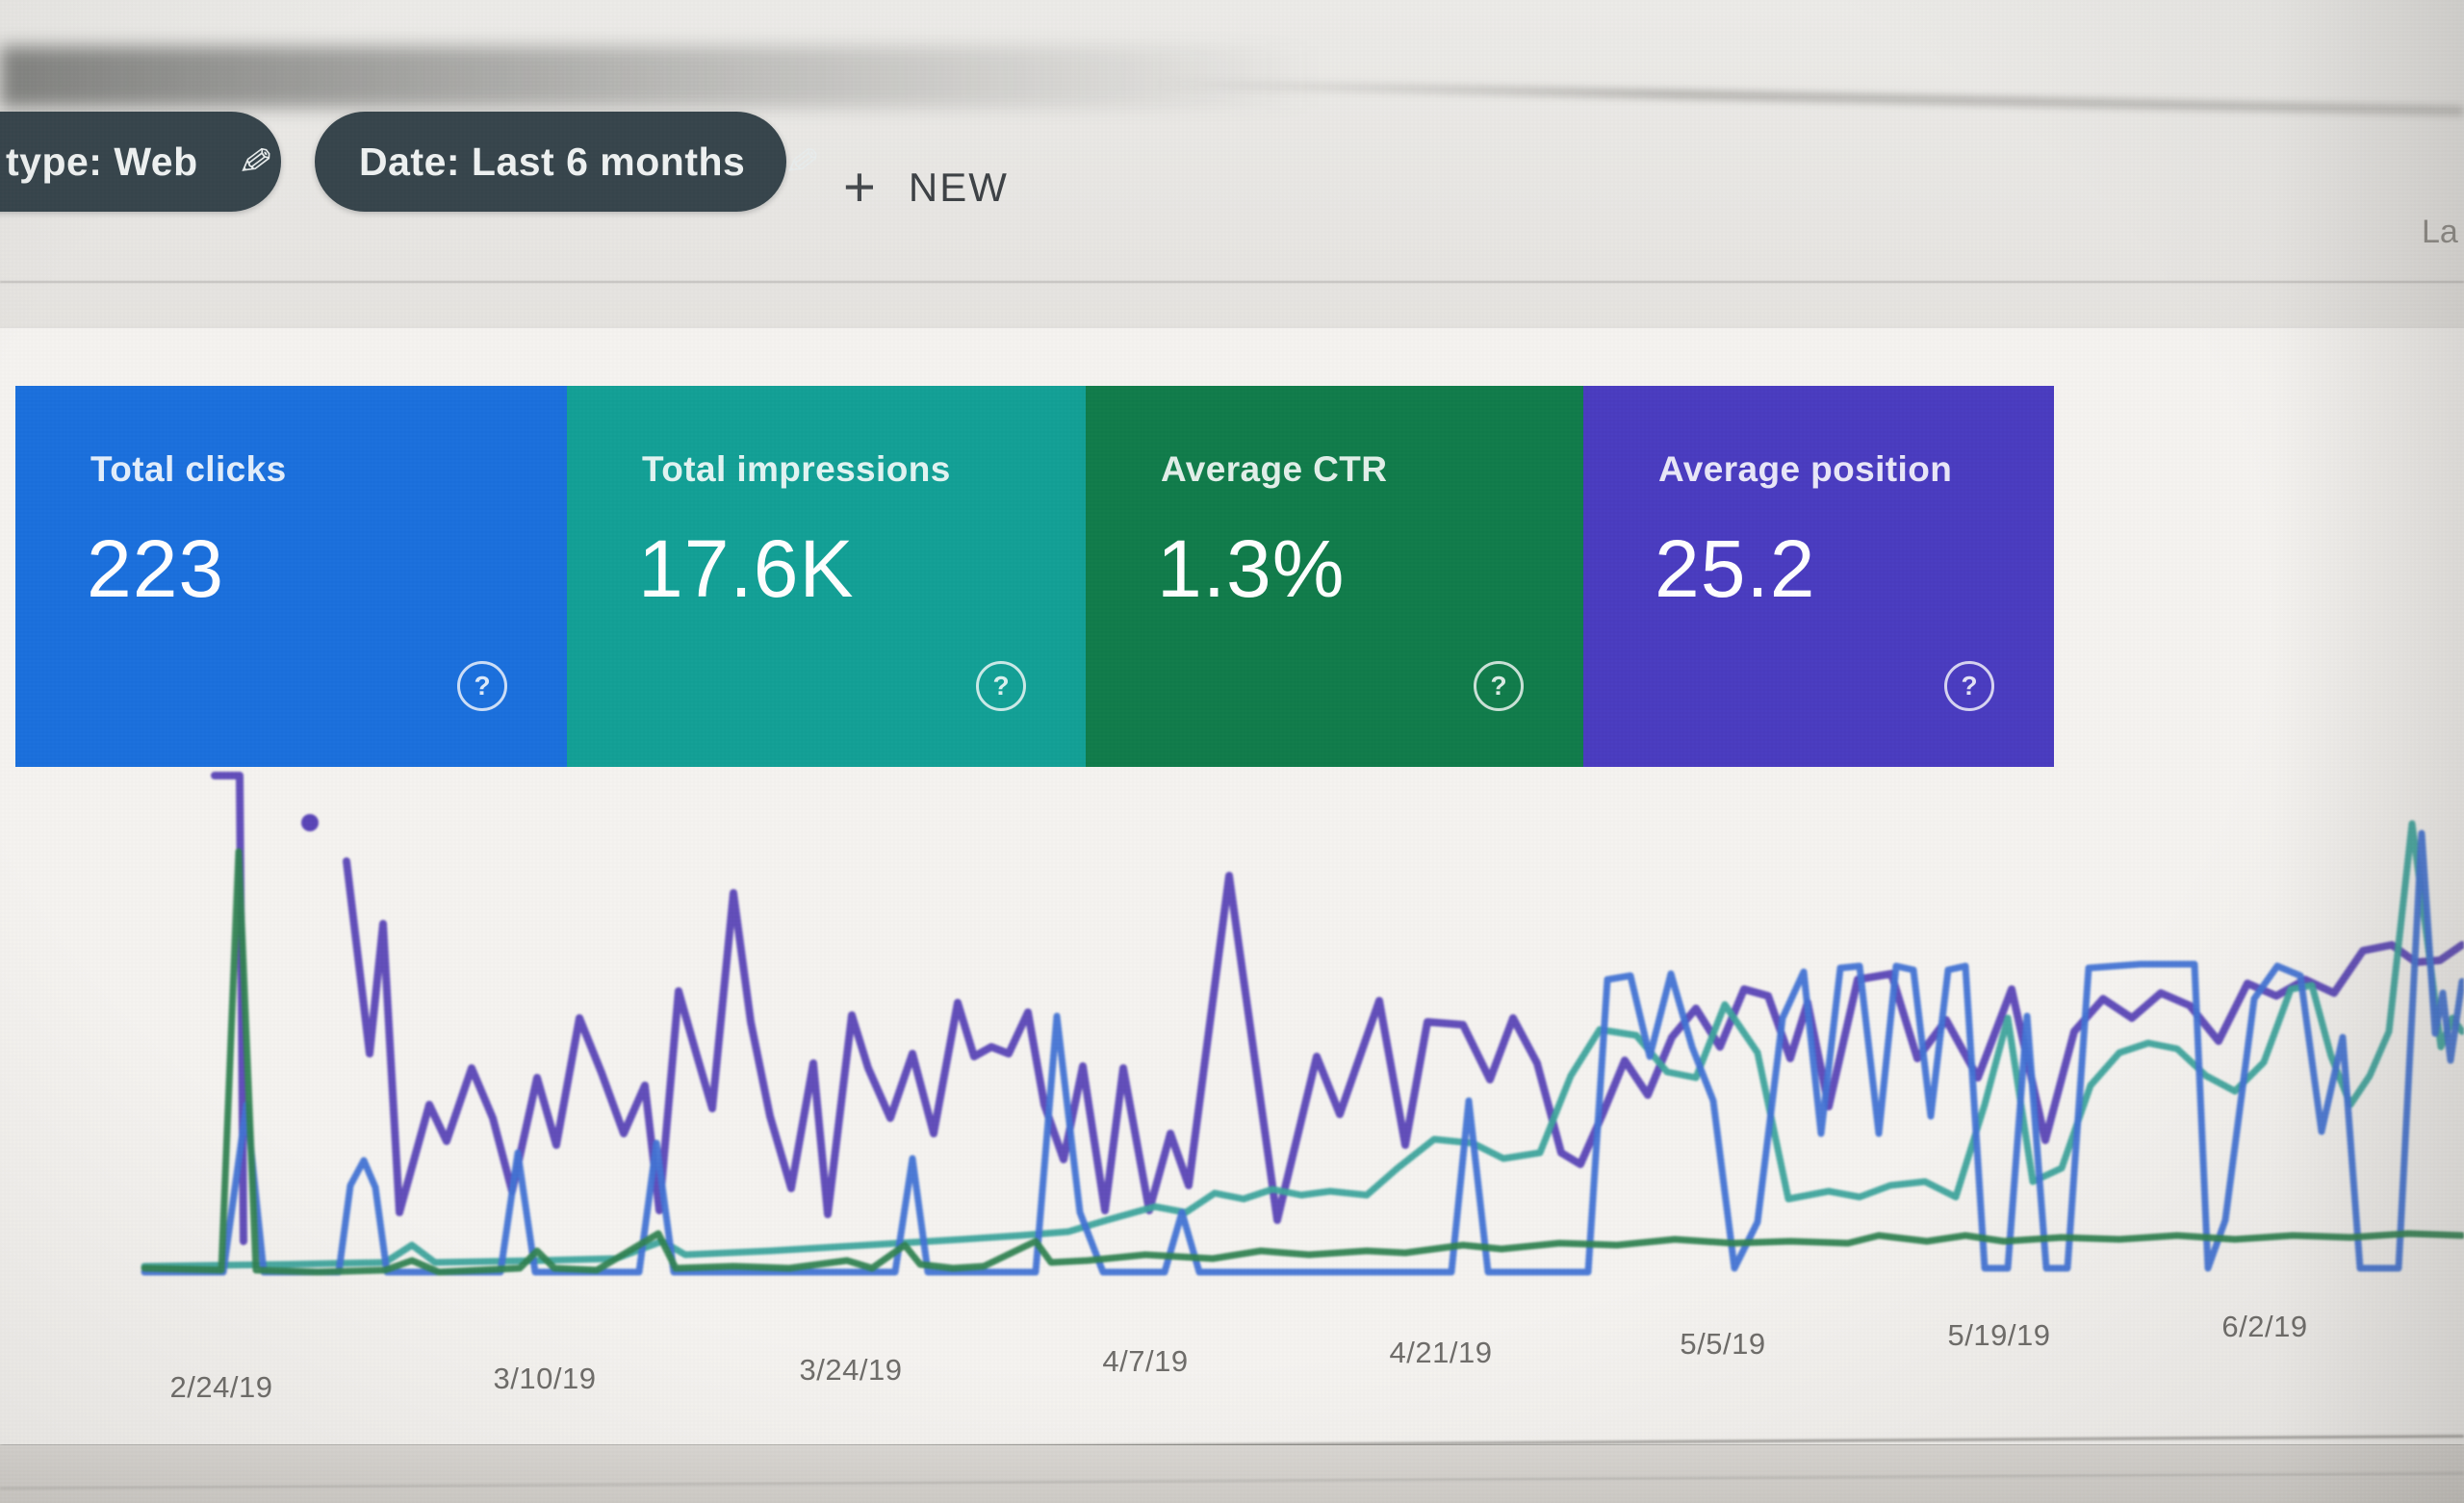 Image resolution: width=2464 pixels, height=1503 pixels. Describe the element at coordinates (2264, 1326) in the screenshot. I see `x-axis-tick-label: 6/2/19` at that location.